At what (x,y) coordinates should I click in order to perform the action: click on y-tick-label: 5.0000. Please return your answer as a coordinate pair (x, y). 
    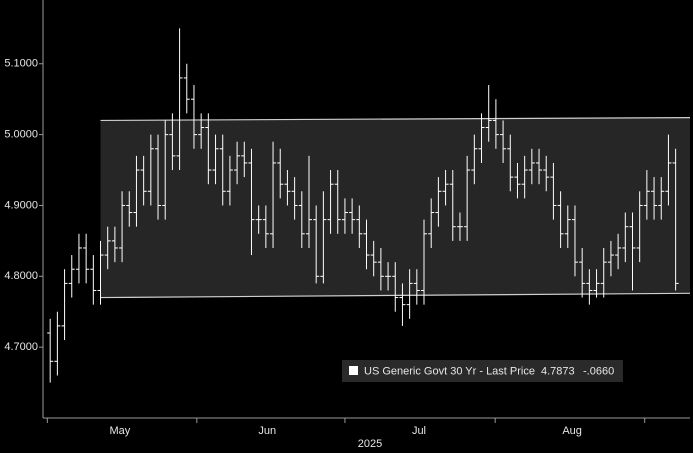
    Looking at the image, I should click on (21, 135).